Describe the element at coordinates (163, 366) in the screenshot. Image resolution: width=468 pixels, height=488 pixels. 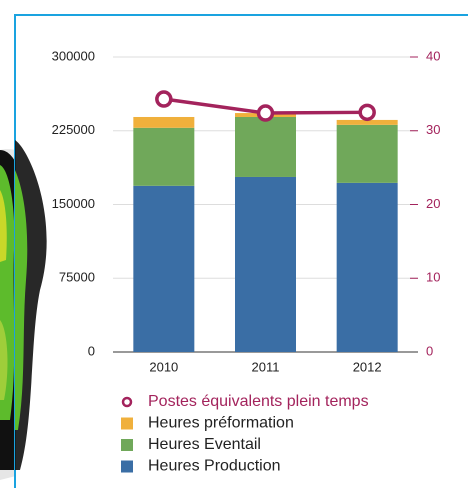
I see `x-tick-label: 2010` at that location.